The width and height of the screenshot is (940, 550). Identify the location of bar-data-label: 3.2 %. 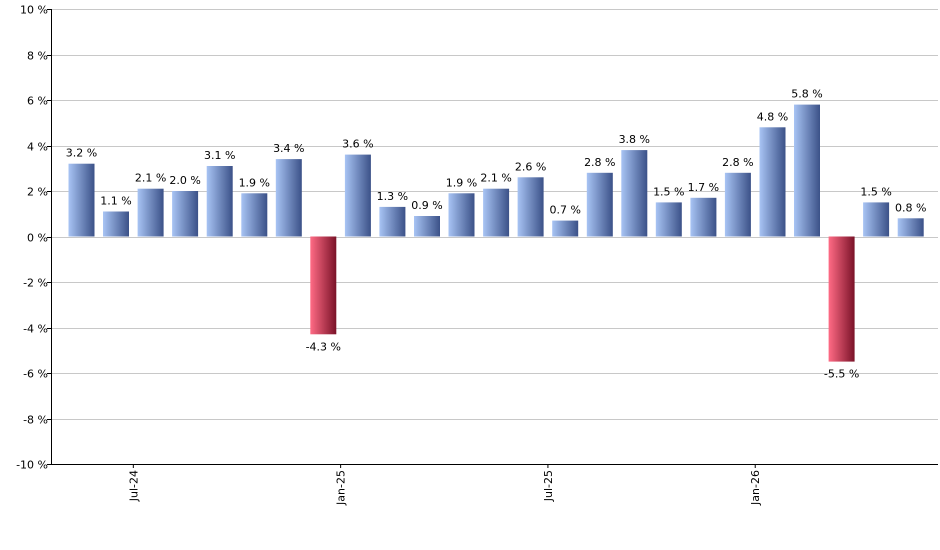
(81, 153).